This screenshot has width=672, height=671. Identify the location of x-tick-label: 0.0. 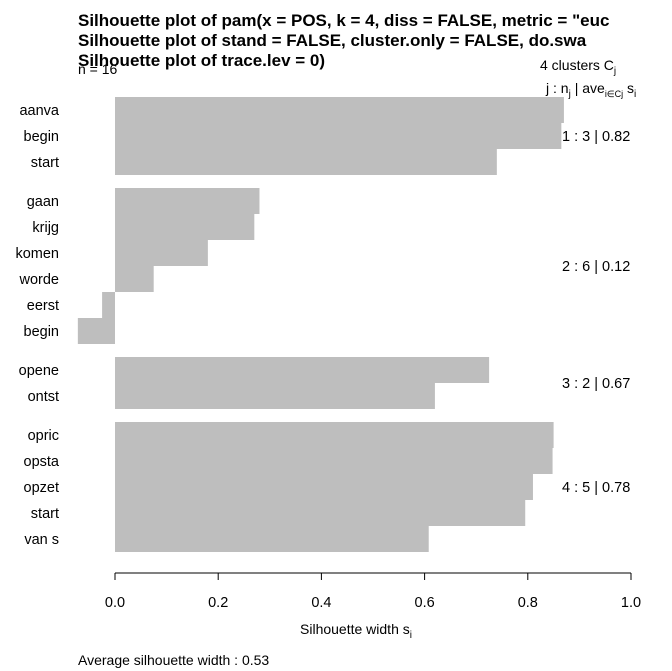
(115, 603).